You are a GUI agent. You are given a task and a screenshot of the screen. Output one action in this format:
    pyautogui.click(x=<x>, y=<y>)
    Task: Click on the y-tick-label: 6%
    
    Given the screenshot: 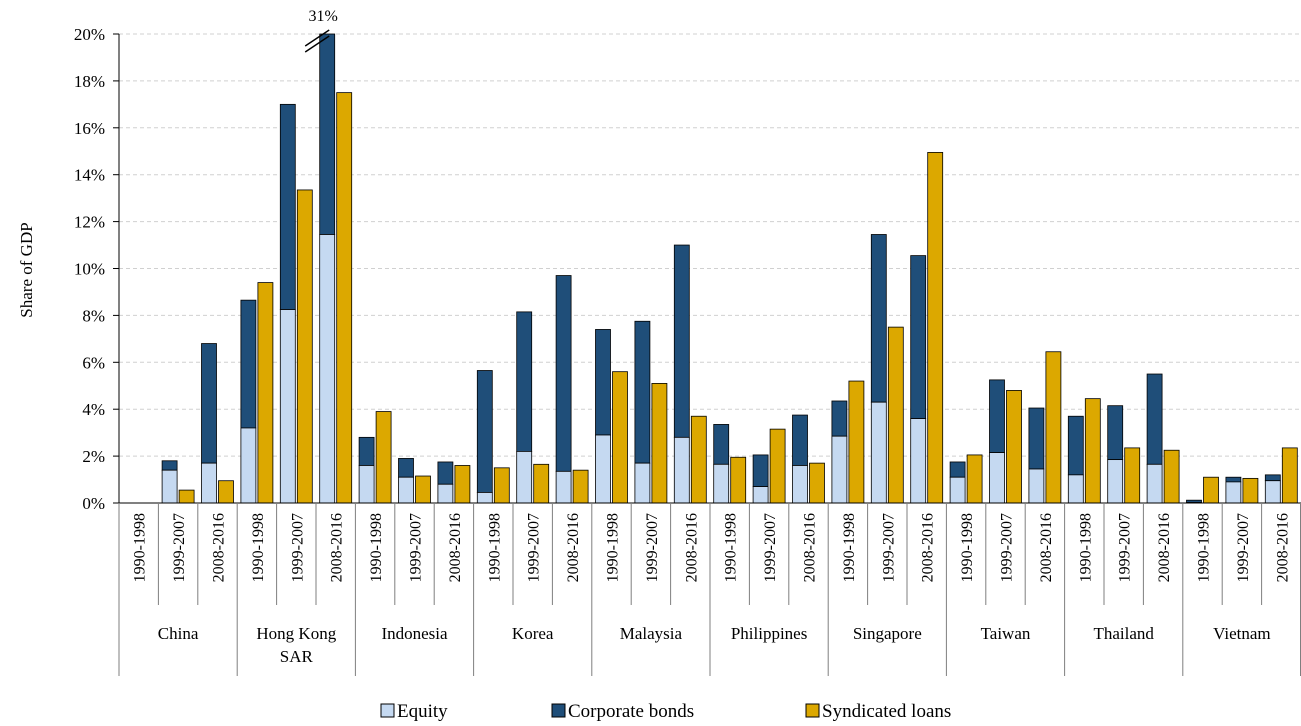 What is the action you would take?
    pyautogui.click(x=93, y=362)
    